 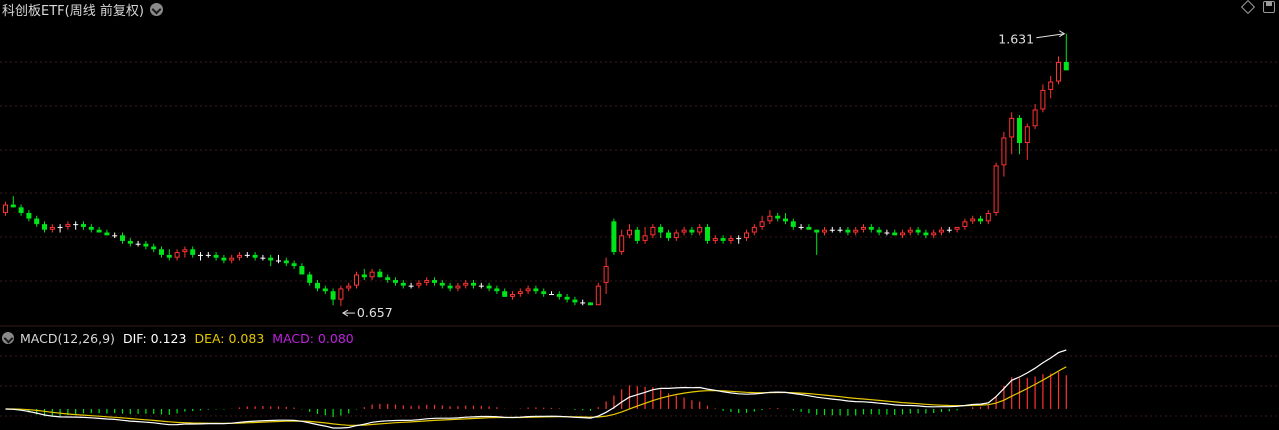 I want to click on window-controls, so click(x=1257, y=7).